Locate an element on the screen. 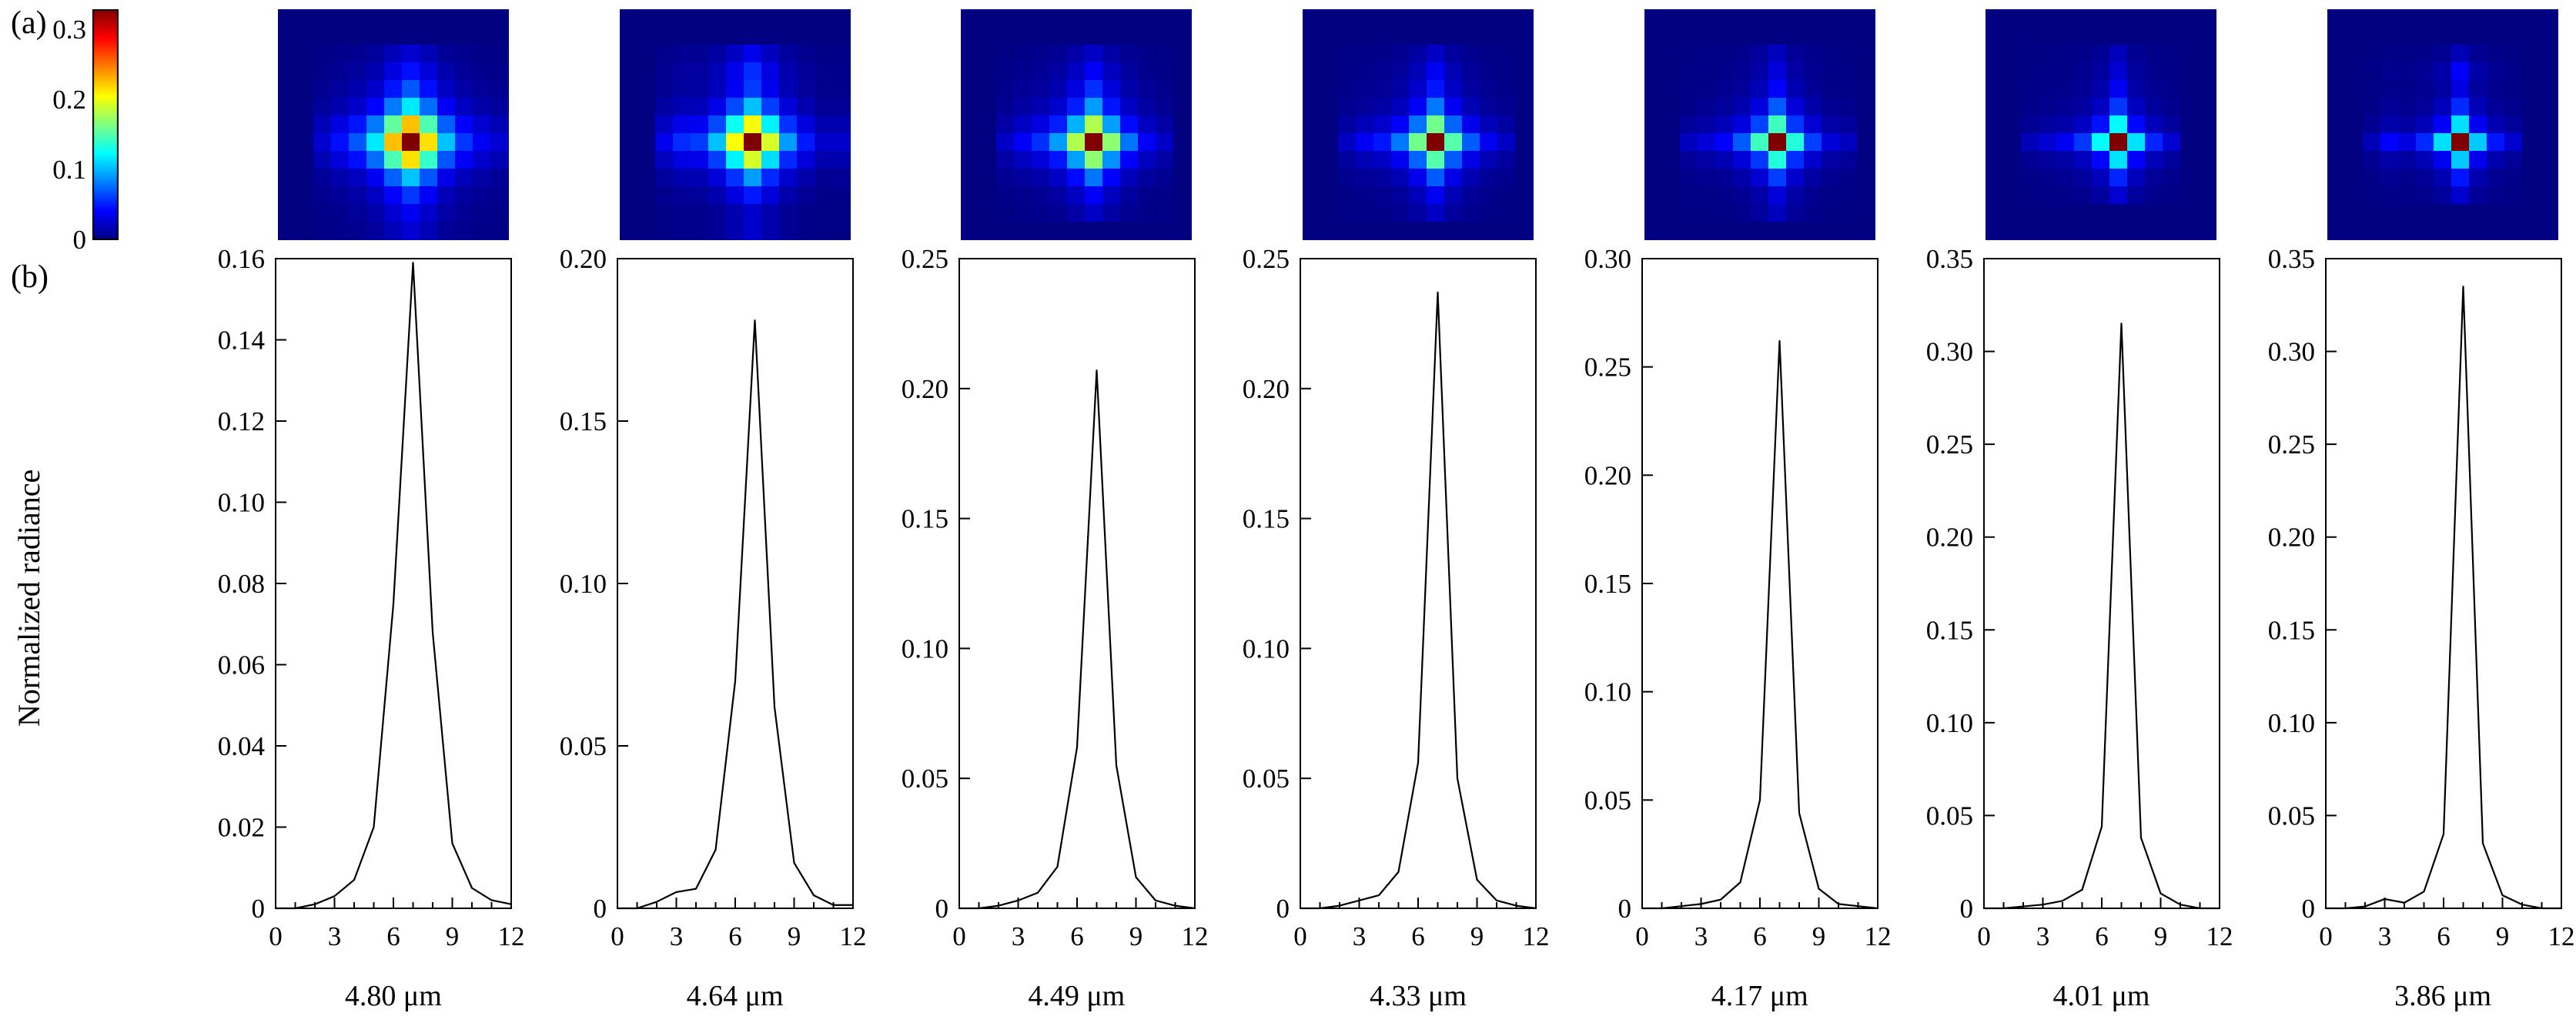 The image size is (2576, 1023). y-tick-label: 0.08 is located at coordinates (241, 584).